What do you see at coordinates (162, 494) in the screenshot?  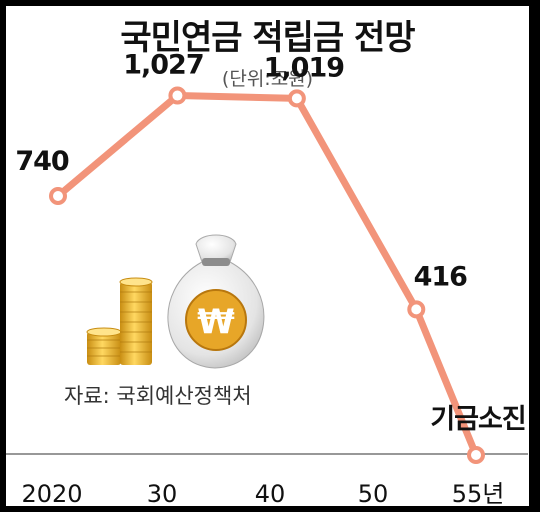 I see `x-tick-label: 30` at bounding box center [162, 494].